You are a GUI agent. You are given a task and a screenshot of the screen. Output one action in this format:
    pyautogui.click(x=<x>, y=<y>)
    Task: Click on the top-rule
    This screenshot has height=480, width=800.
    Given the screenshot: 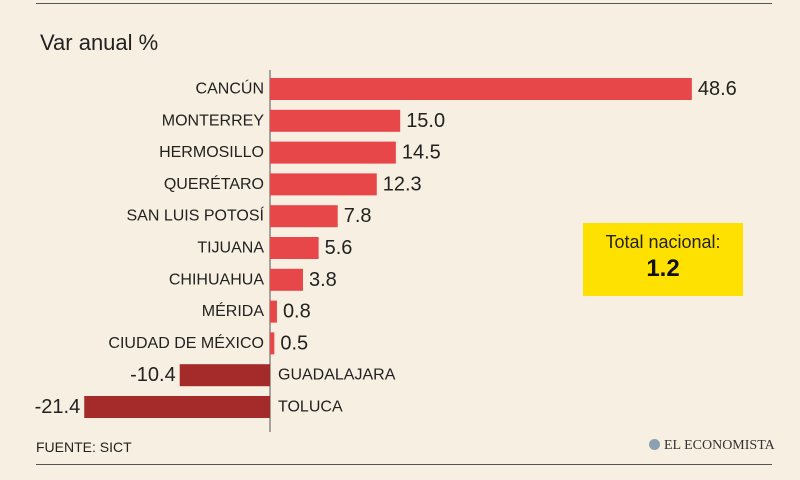 What is the action you would take?
    pyautogui.click(x=404, y=3)
    